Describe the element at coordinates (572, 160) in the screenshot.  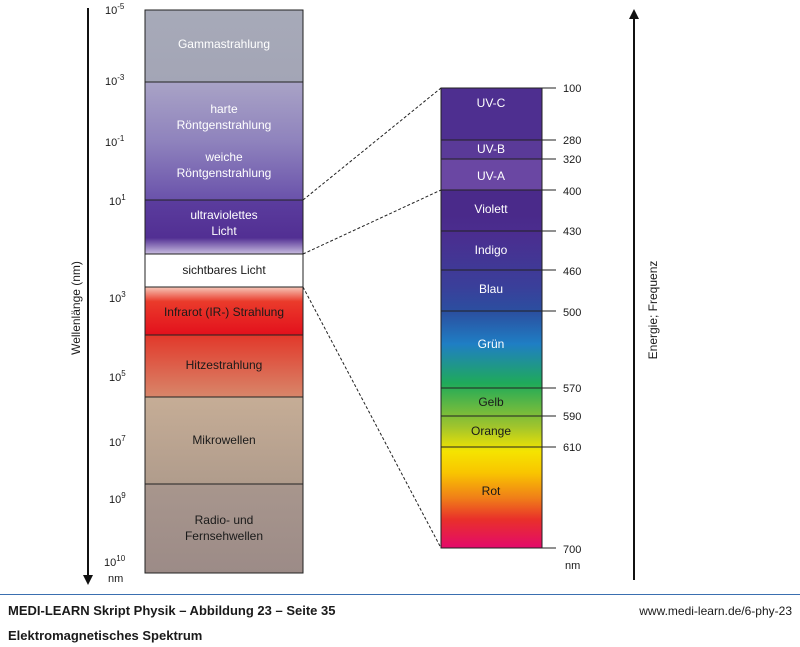
I see `tick-label: 320` at that location.